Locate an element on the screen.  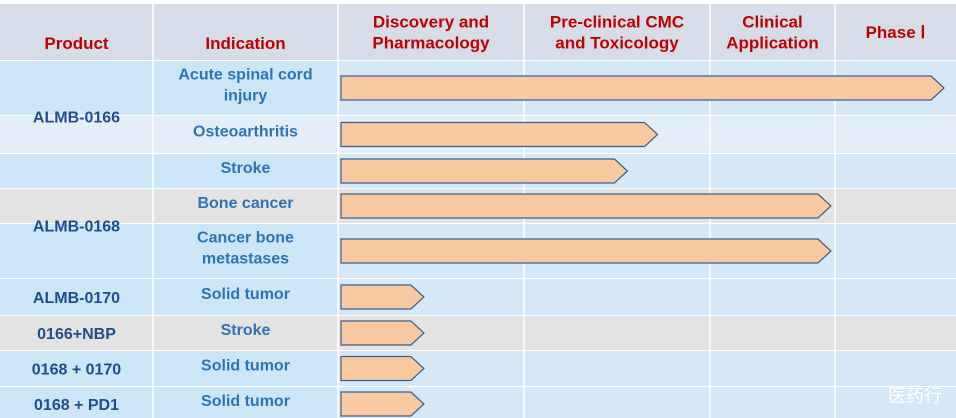
indication-label-line: Osteoarthritis is located at coordinates (245, 132).